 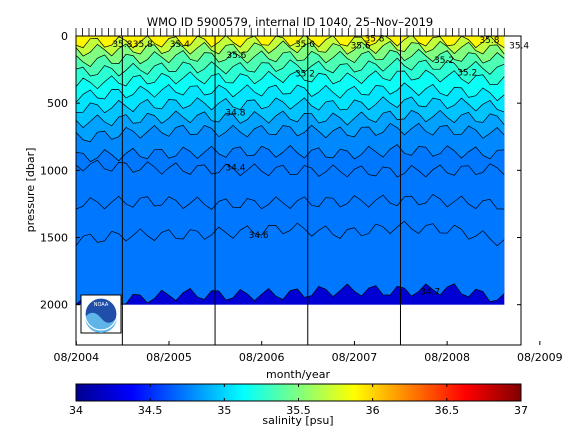 I want to click on contour-34.7, so click(x=290, y=294).